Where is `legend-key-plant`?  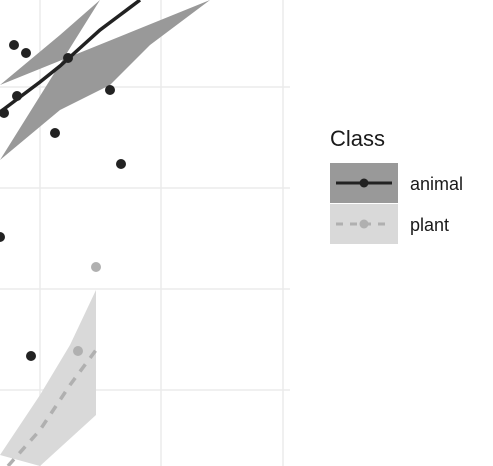
legend-key-plant is located at coordinates (364, 224).